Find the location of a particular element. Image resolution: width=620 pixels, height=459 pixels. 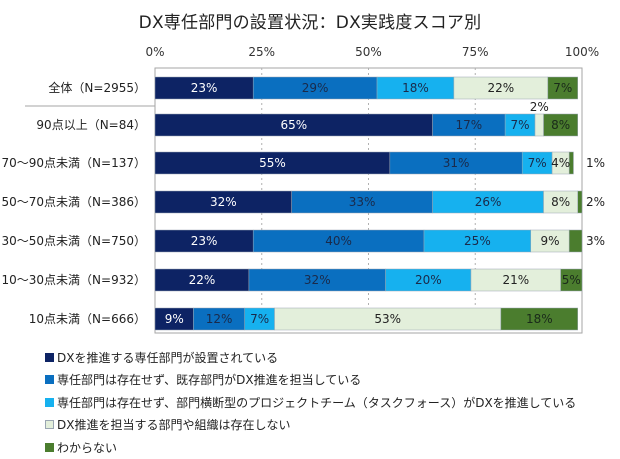

data-label: 20% is located at coordinates (428, 280).